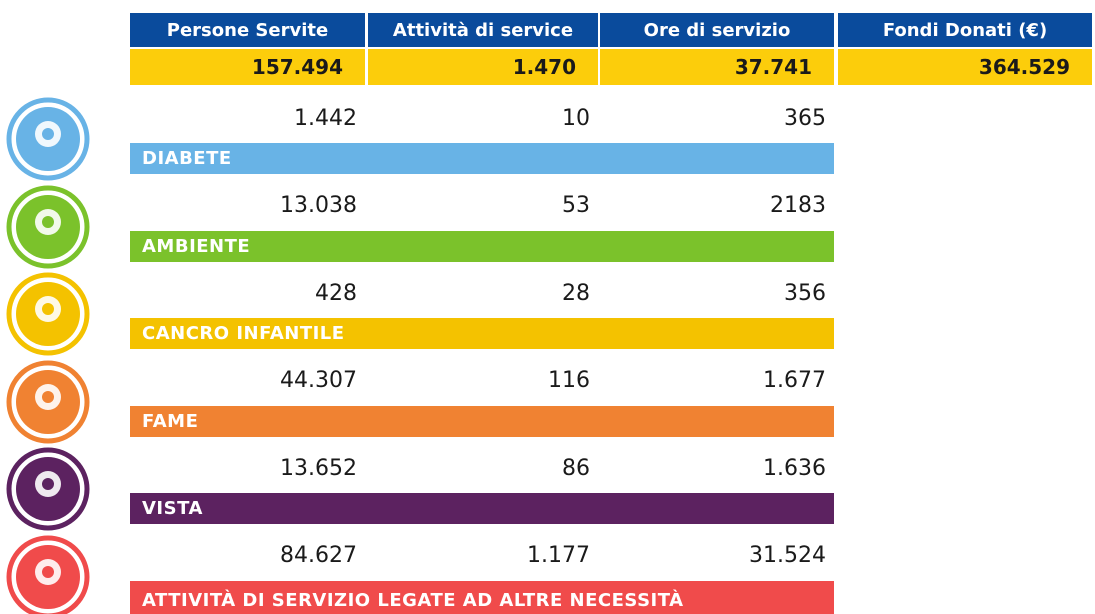 This screenshot has height=614, width=1095. I want to click on column-header: Attività di service, so click(483, 30).